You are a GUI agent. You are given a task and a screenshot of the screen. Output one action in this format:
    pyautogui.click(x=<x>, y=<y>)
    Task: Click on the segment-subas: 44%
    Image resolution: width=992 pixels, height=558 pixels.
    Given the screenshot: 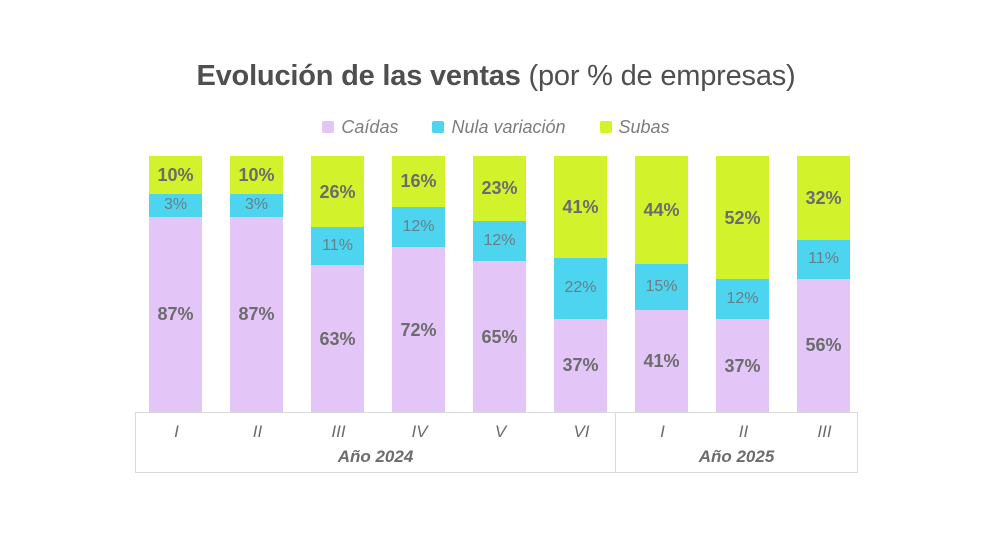 What is the action you would take?
    pyautogui.click(x=661, y=210)
    